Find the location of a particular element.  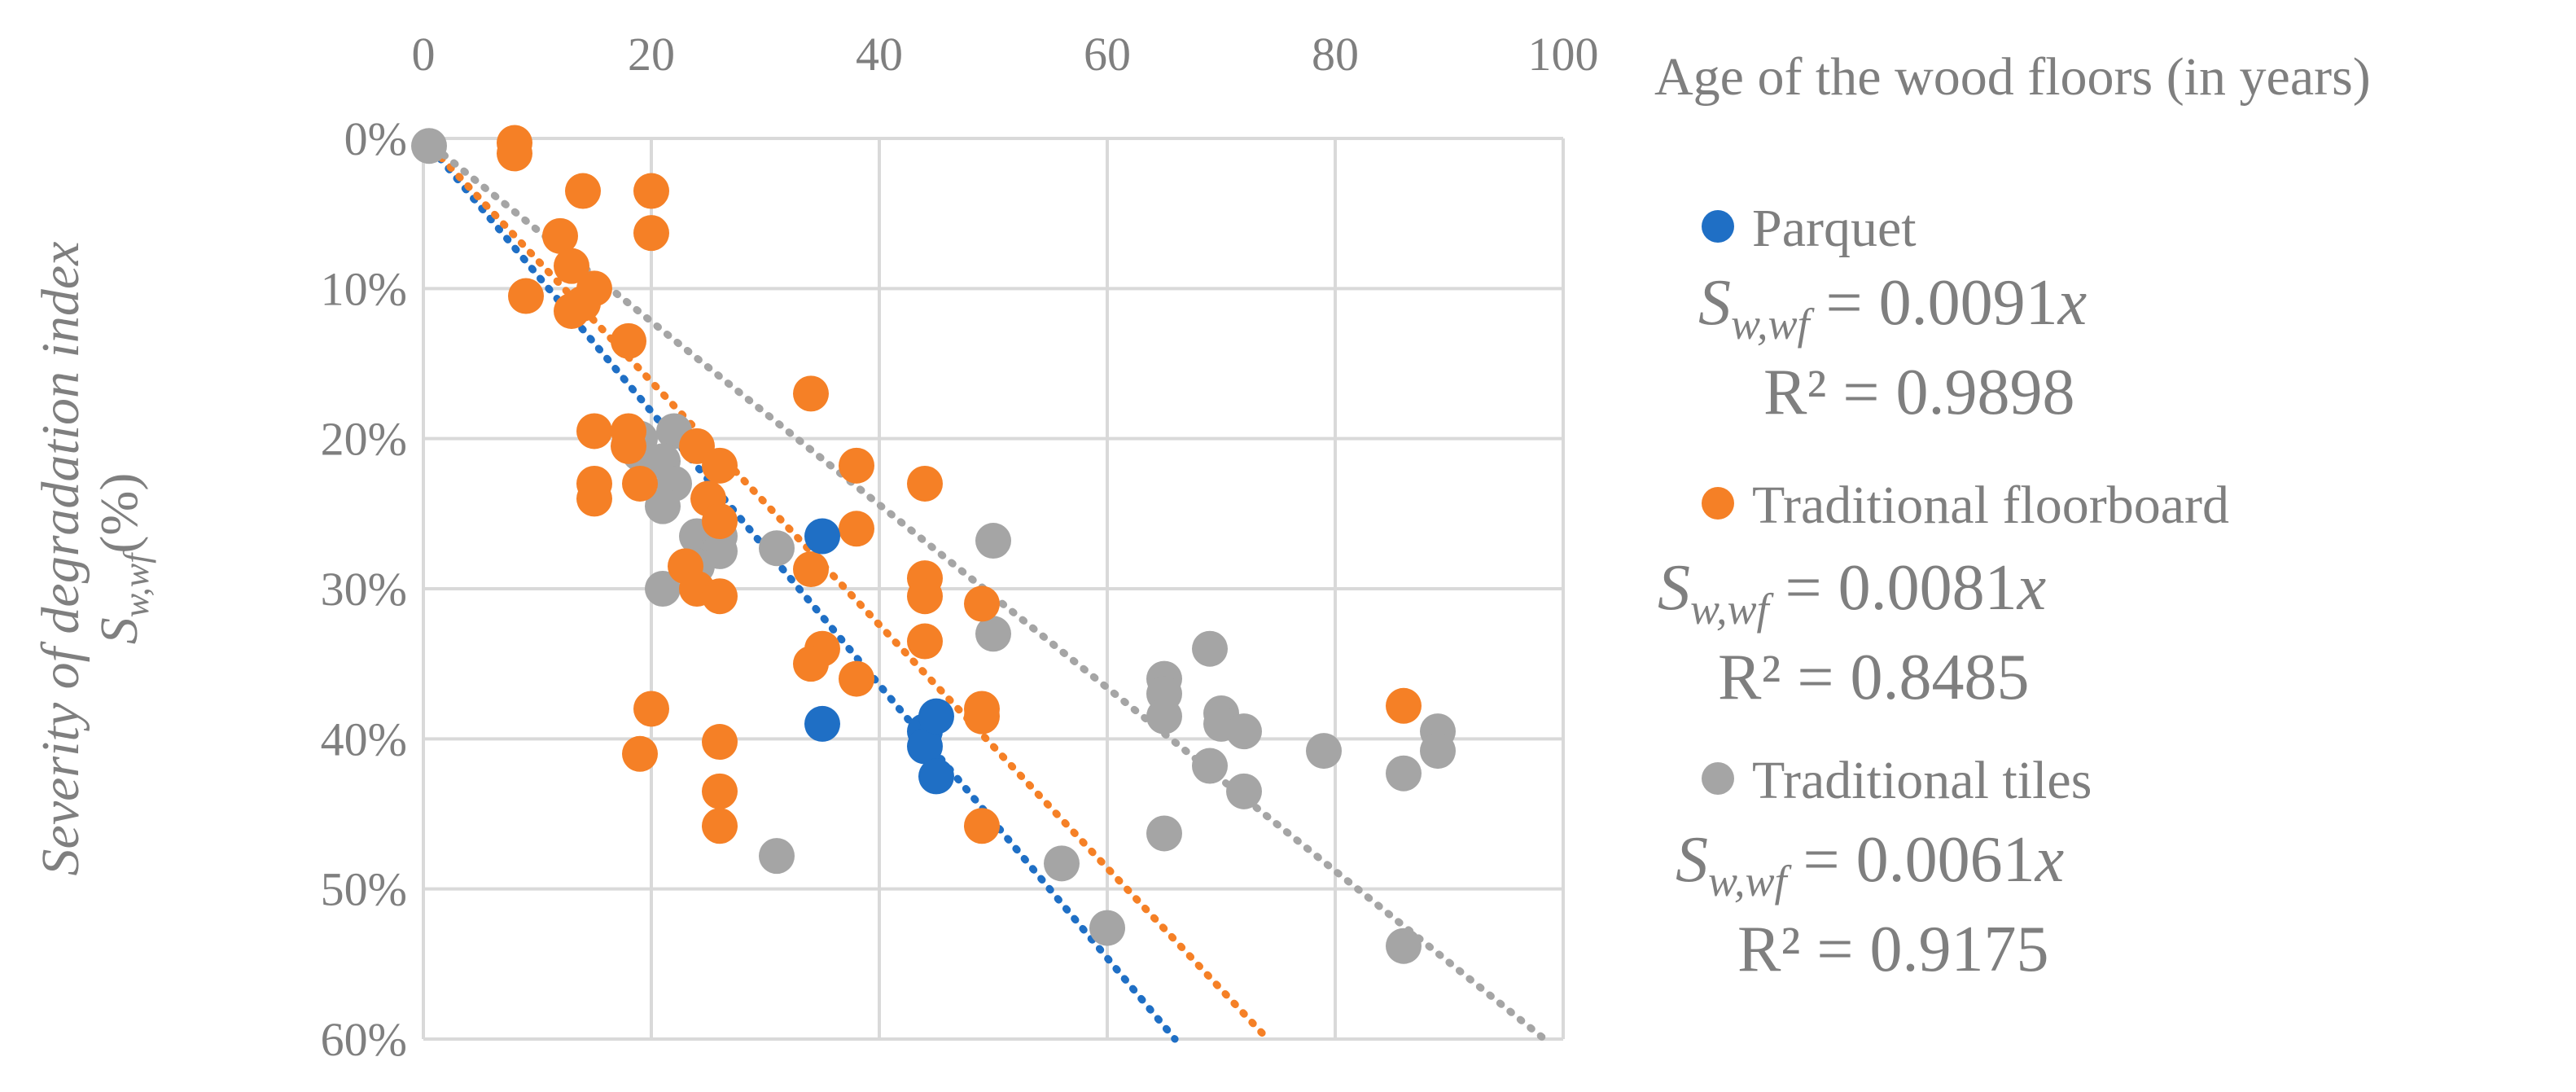

y-axis-title: Severity of degradation index is located at coordinates (60, 559).